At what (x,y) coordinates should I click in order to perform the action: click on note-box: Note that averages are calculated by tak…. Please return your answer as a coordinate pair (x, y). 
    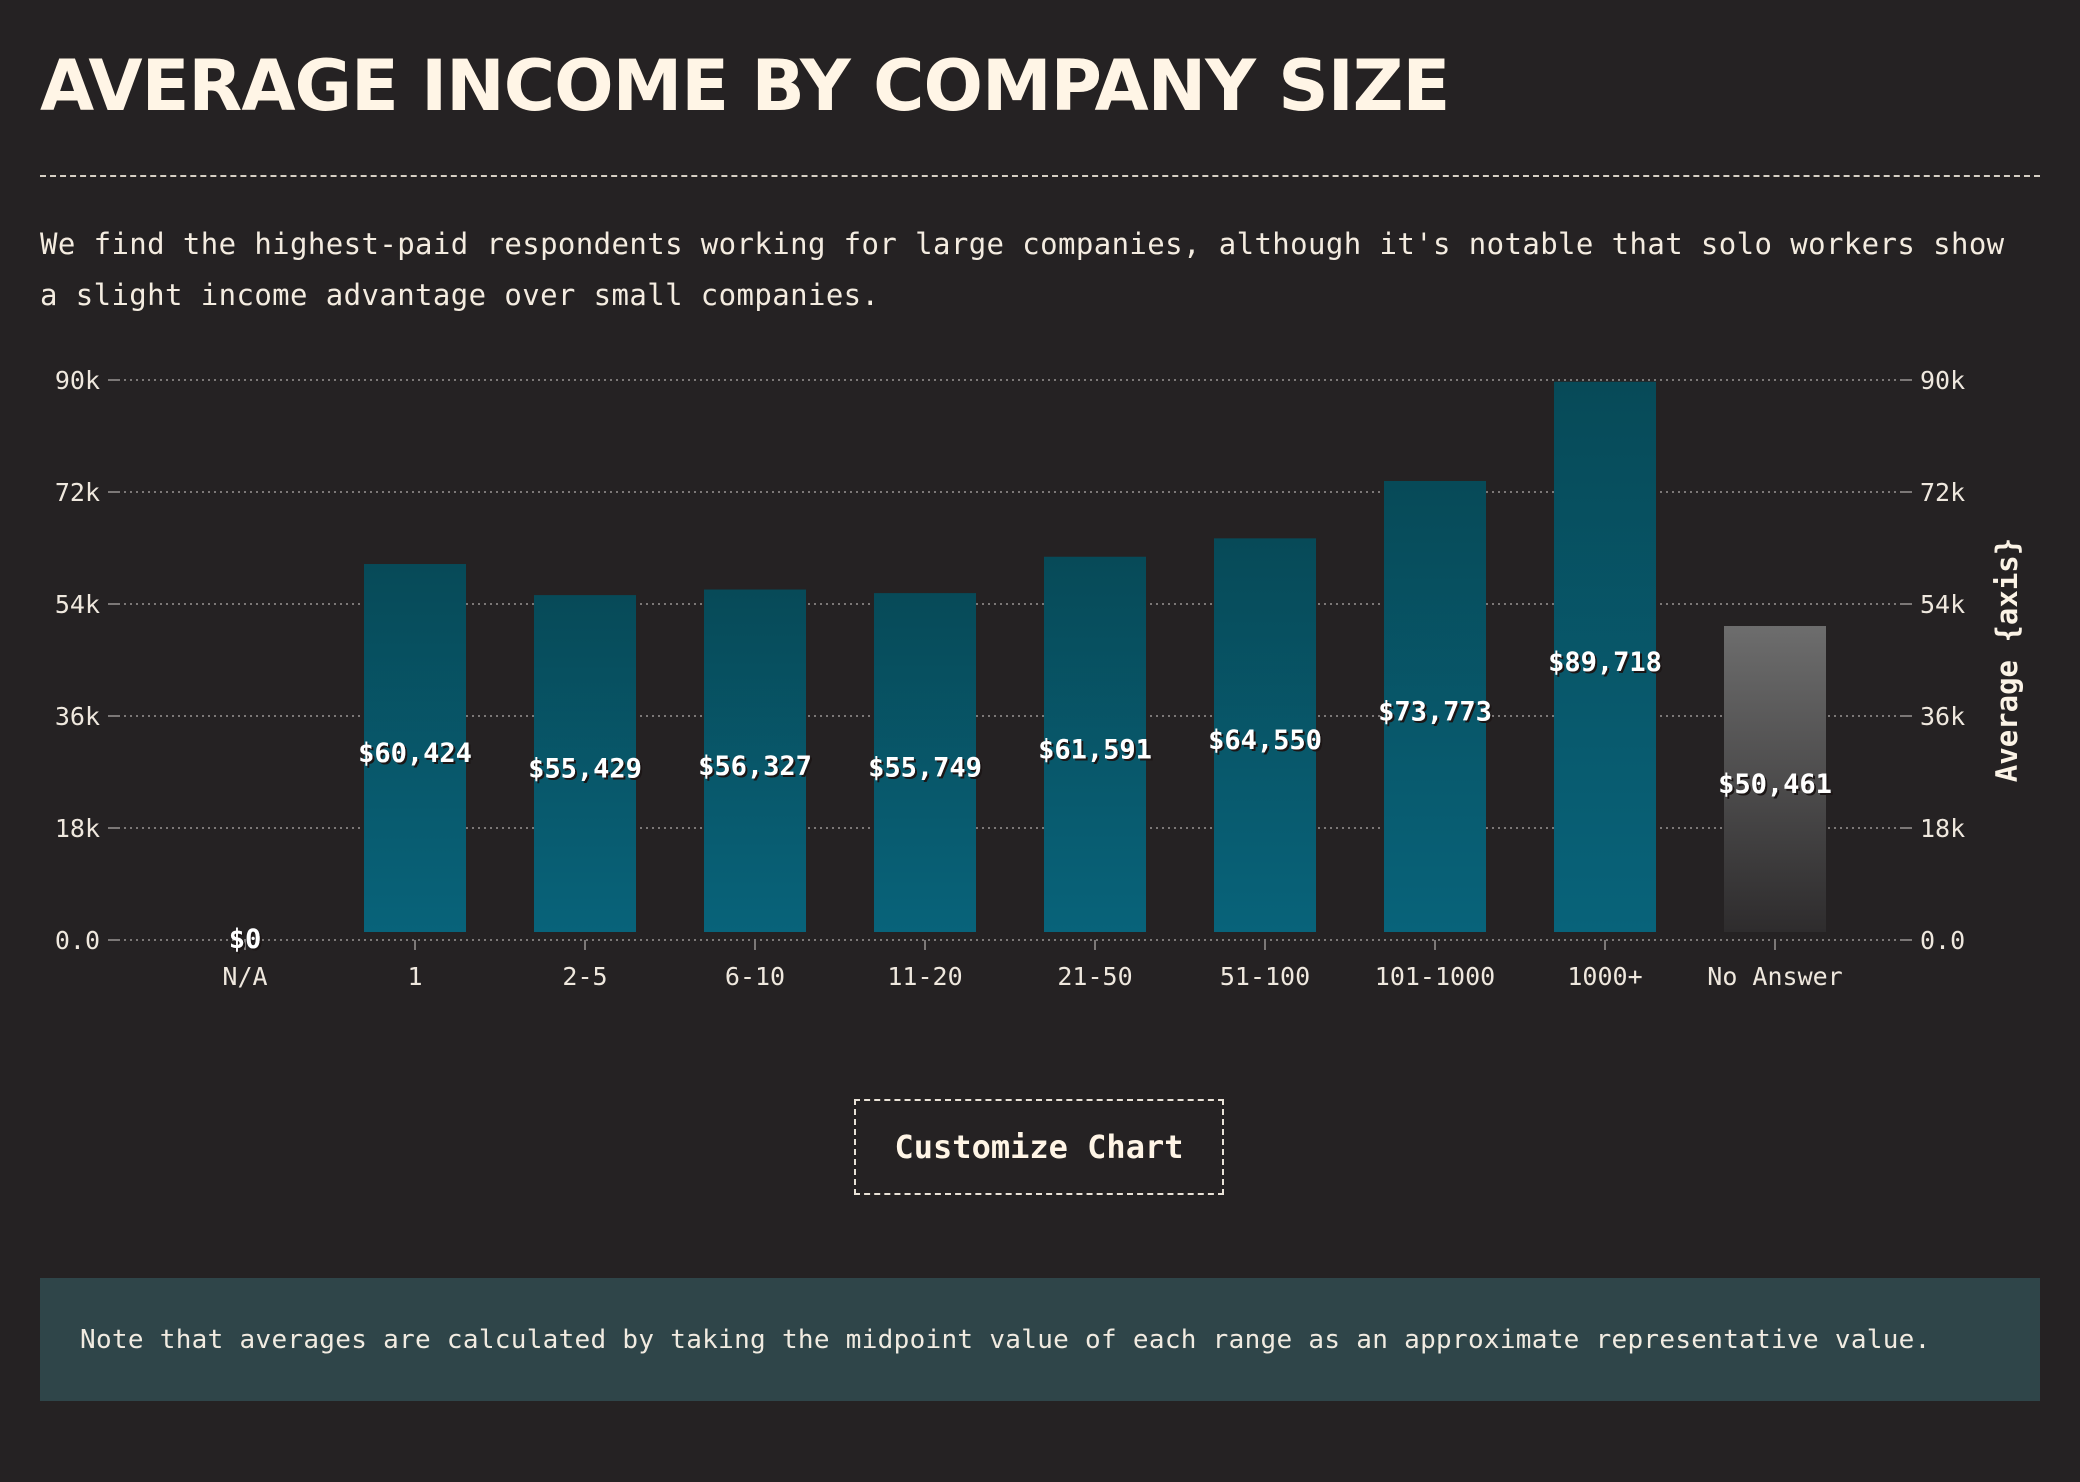
    Looking at the image, I should click on (1040, 1339).